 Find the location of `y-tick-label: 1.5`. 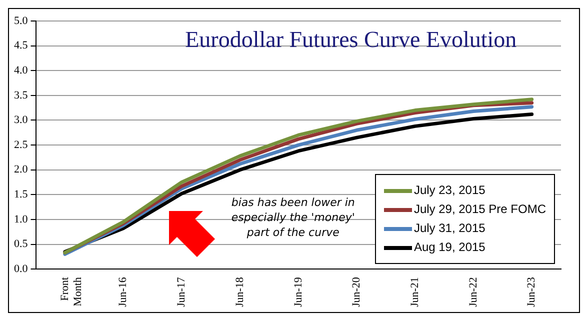

y-tick-label: 1.5 is located at coordinates (21, 194).